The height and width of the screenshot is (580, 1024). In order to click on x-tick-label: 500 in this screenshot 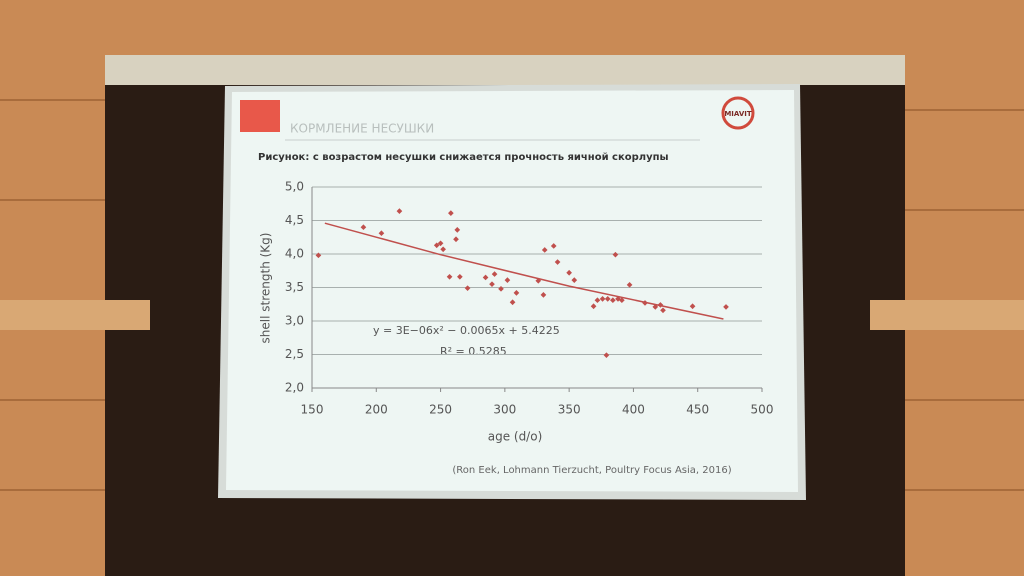, I will do `click(762, 410)`.